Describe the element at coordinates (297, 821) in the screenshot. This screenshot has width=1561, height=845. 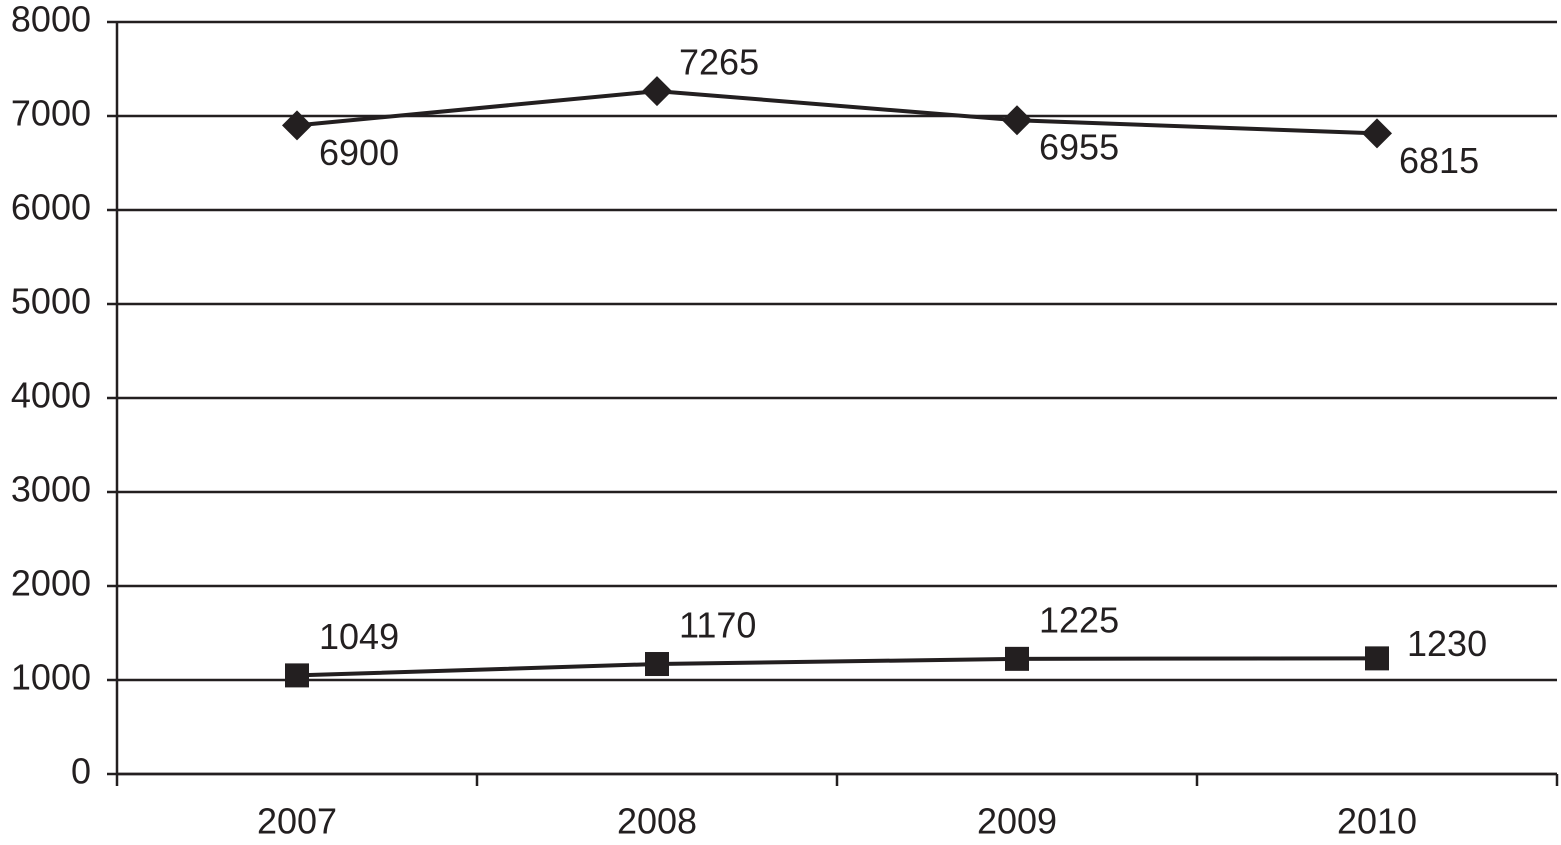
I see `x-tick-label: 2007` at that location.